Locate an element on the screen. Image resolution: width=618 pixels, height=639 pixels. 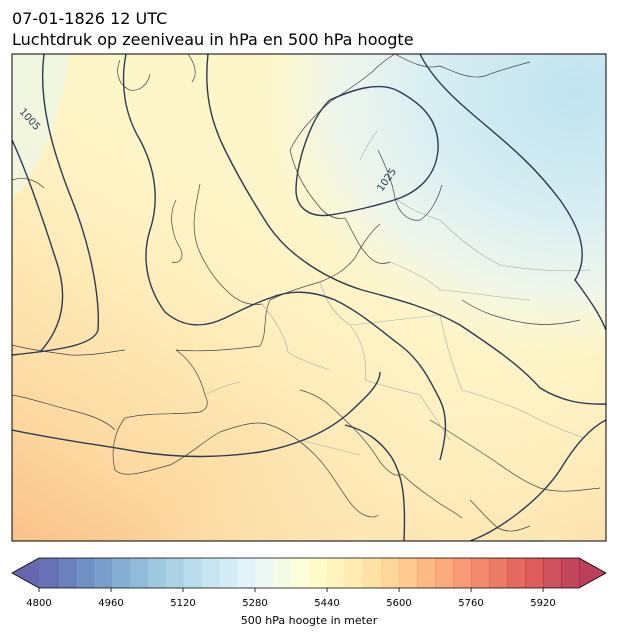
colorbar-extend-low is located at coordinates (25, 573).